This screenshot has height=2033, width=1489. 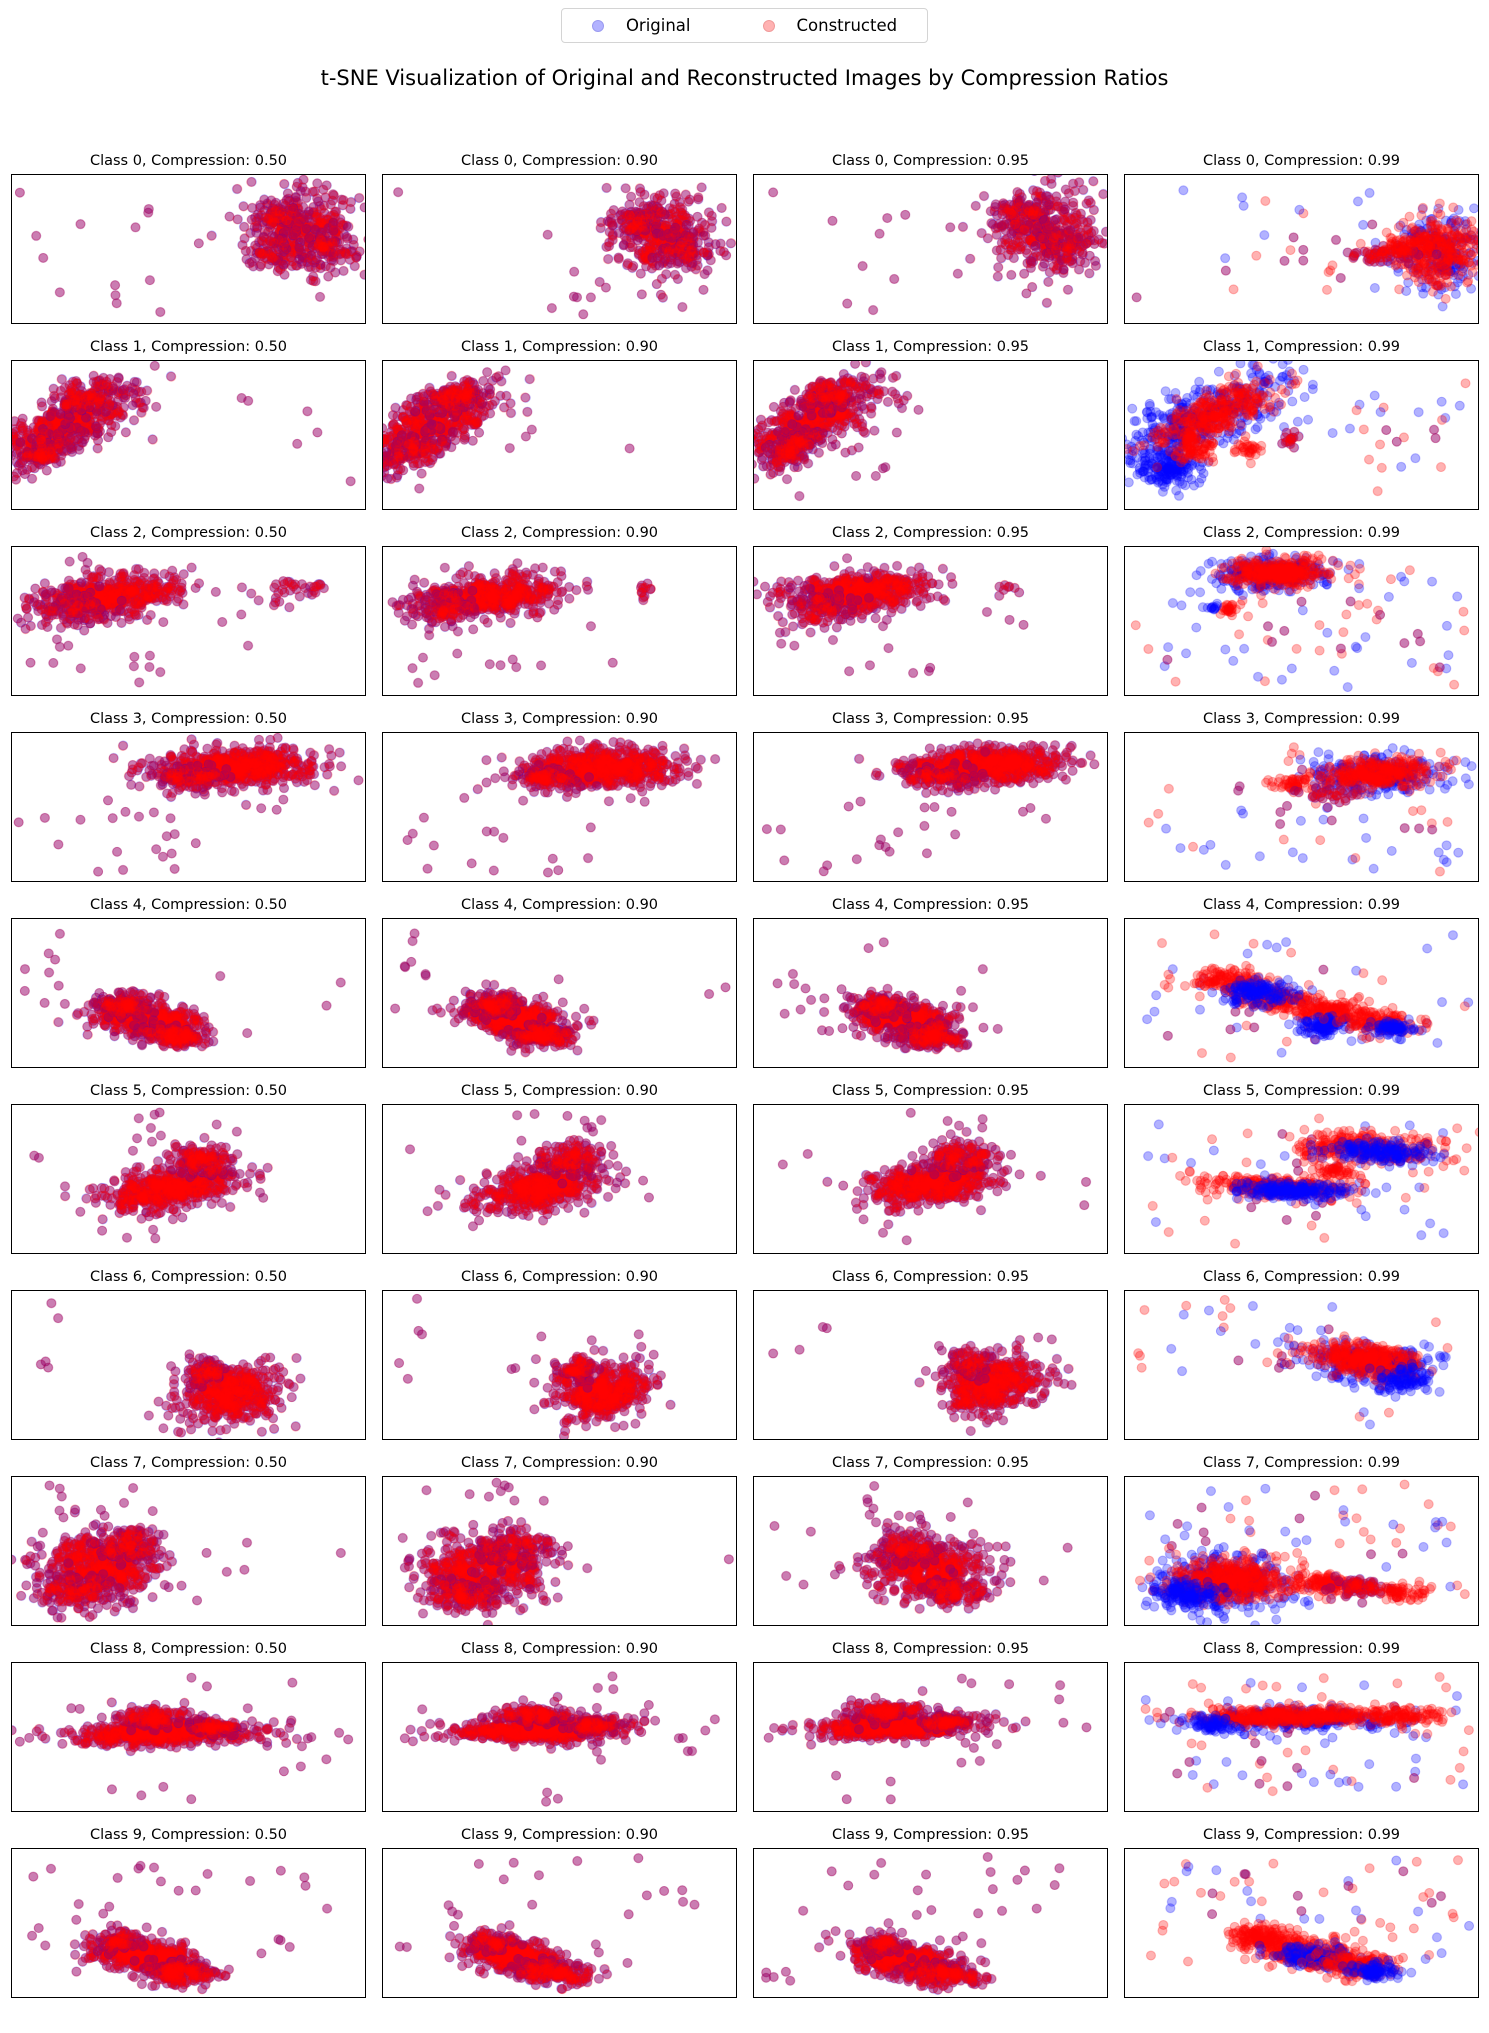 I want to click on subplot-class7-comp0.90: Class 7, Compression: 0.90, so click(x=559, y=1540).